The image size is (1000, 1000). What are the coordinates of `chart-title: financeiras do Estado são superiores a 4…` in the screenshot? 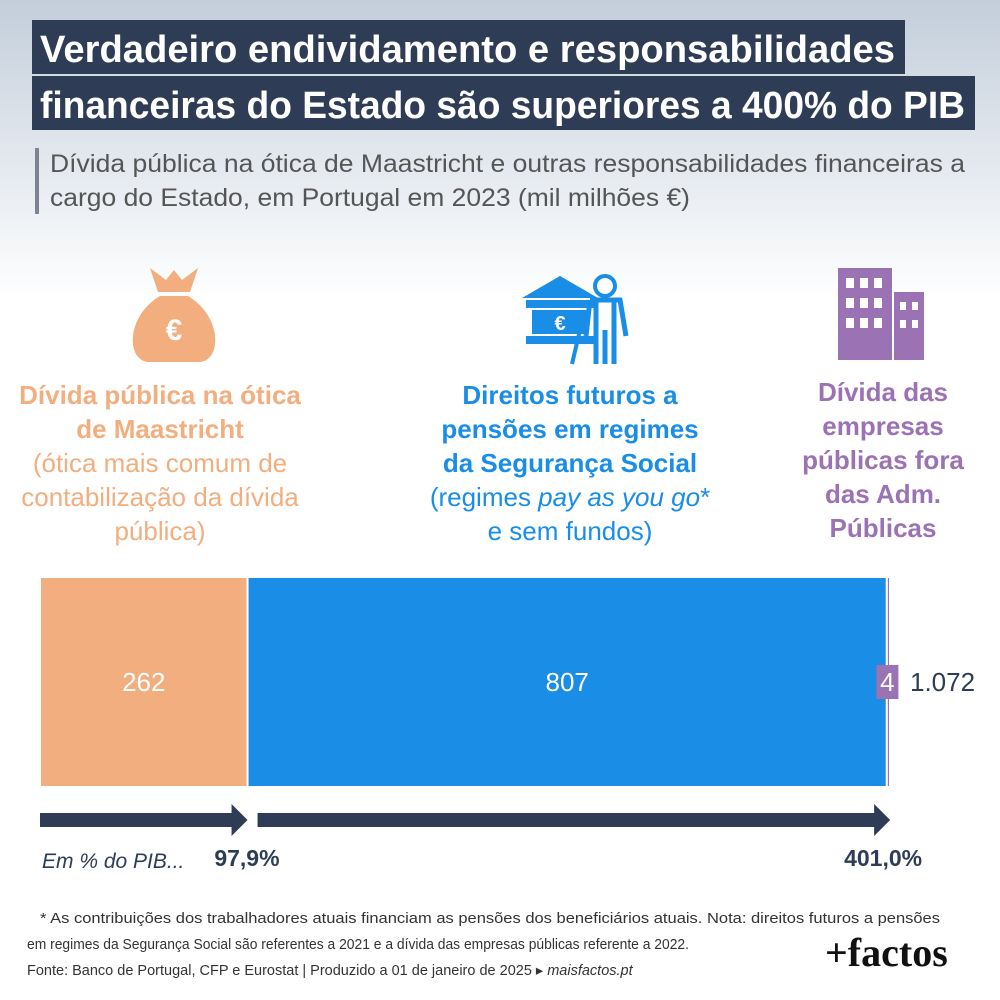 It's located at (502, 106).